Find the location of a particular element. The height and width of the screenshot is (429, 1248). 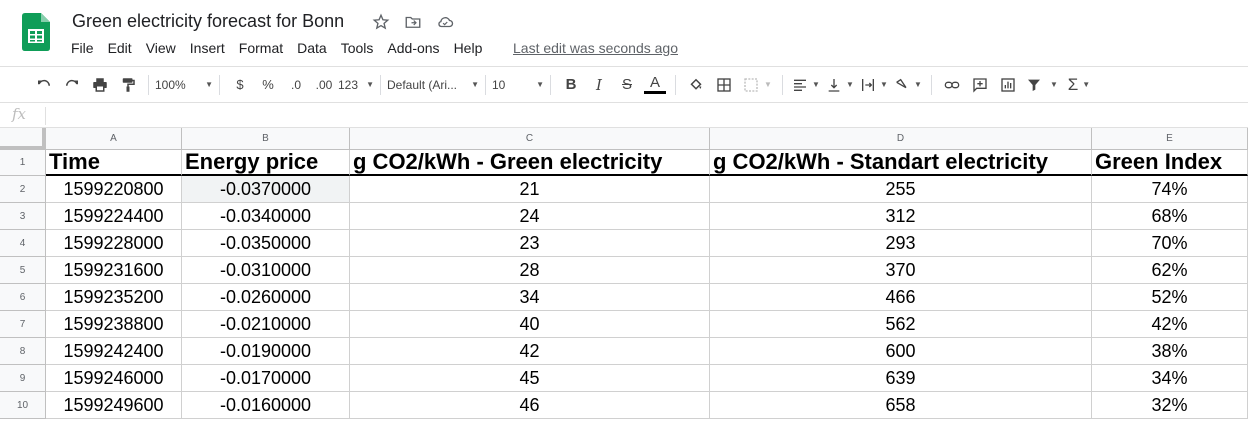

table-cell: 466 is located at coordinates (901, 297).